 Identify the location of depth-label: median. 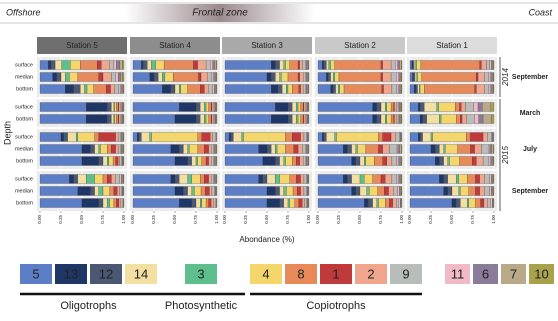
(24, 77).